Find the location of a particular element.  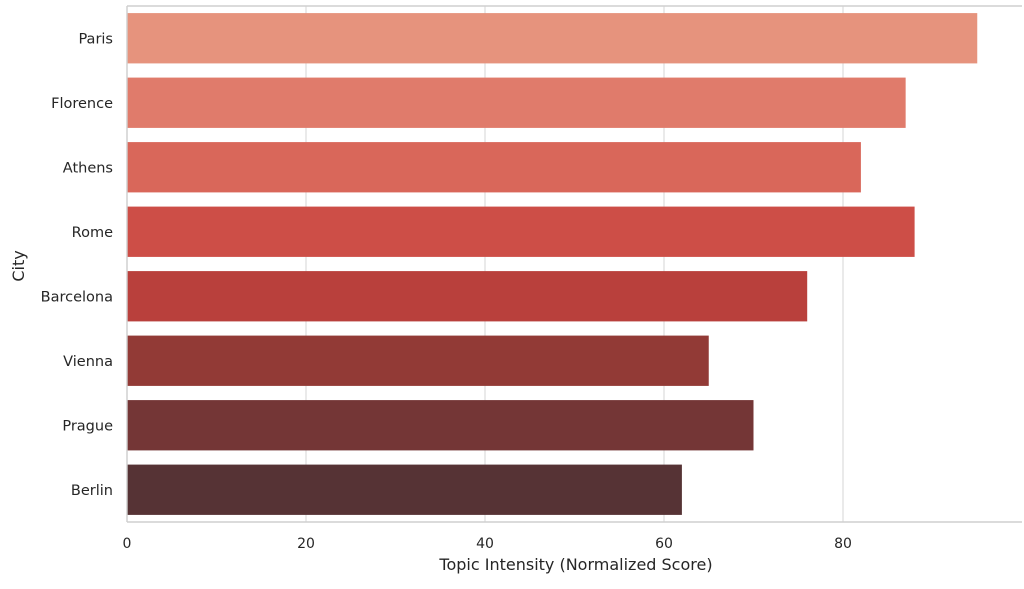

bar-rome is located at coordinates (521, 231).